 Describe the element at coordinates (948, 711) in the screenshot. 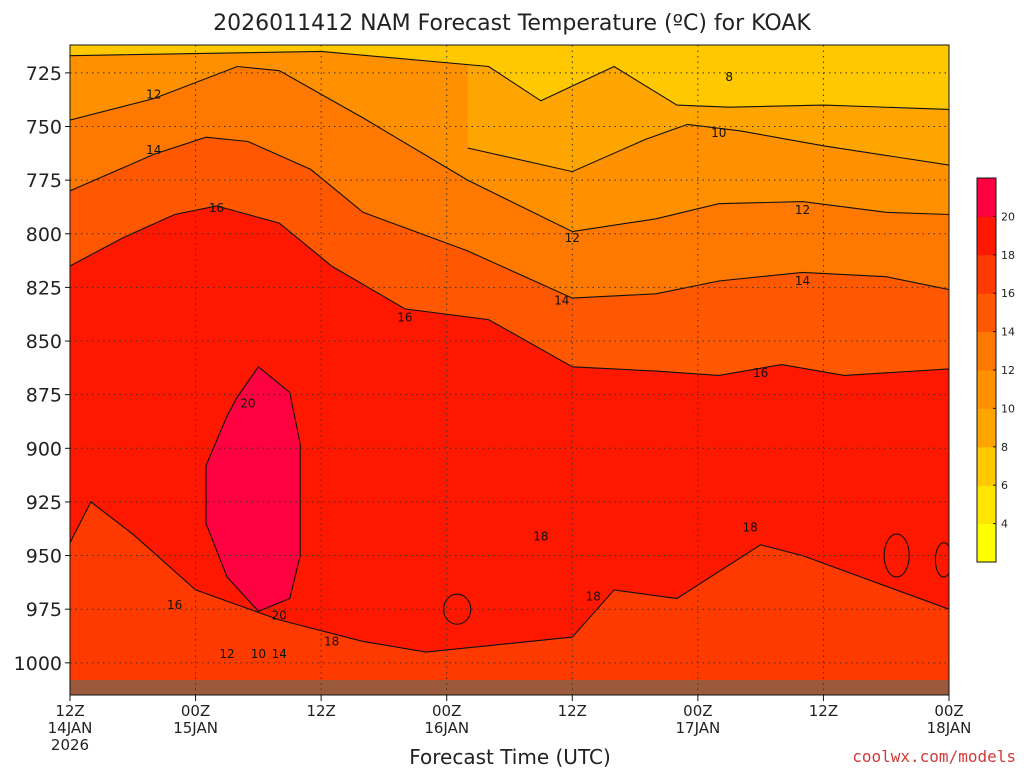

I see `x-tick-label-84-1: 00Z` at that location.